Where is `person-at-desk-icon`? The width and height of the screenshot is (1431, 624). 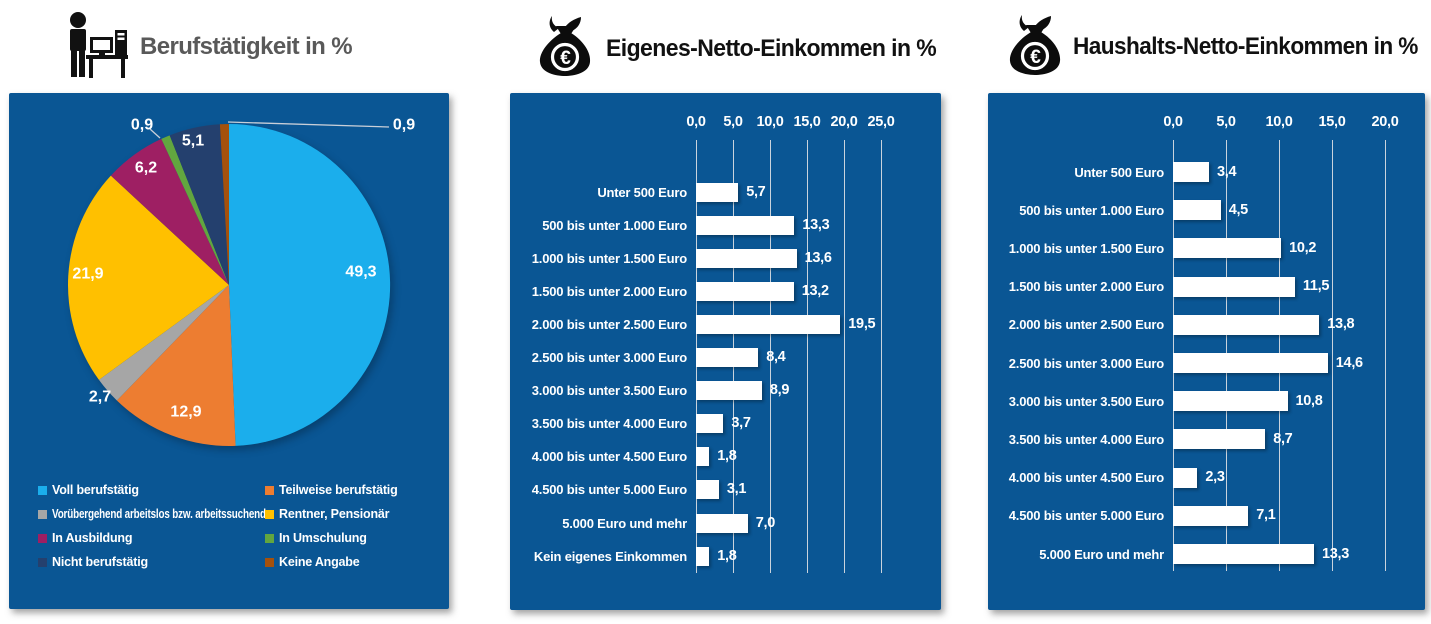
person-at-desk-icon is located at coordinates (95, 48).